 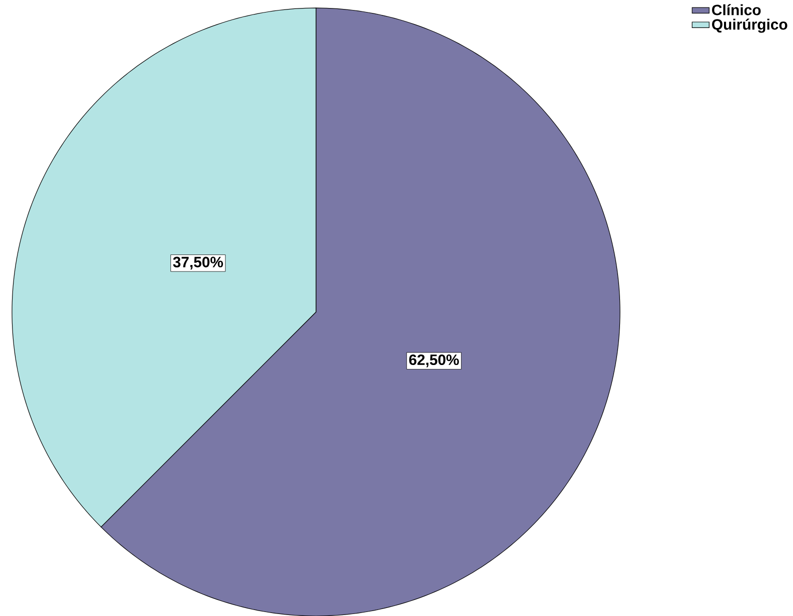 I want to click on legend-label: Quirúrgico, so click(x=750, y=25).